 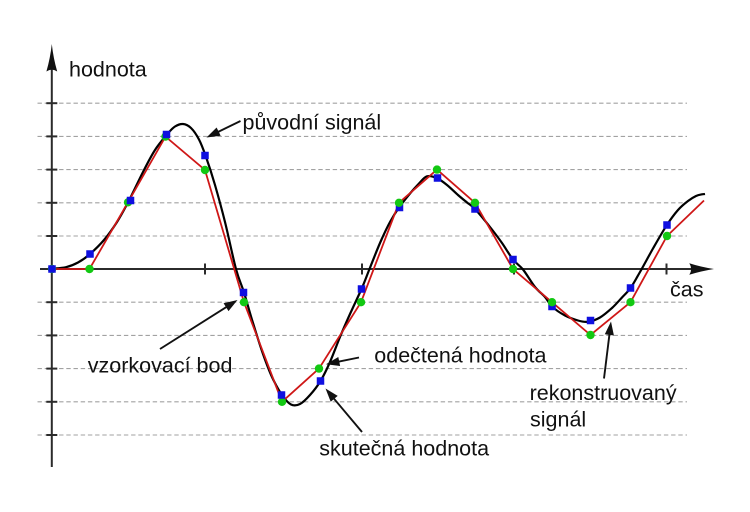 I want to click on svg-text: signál, so click(x=558, y=420).